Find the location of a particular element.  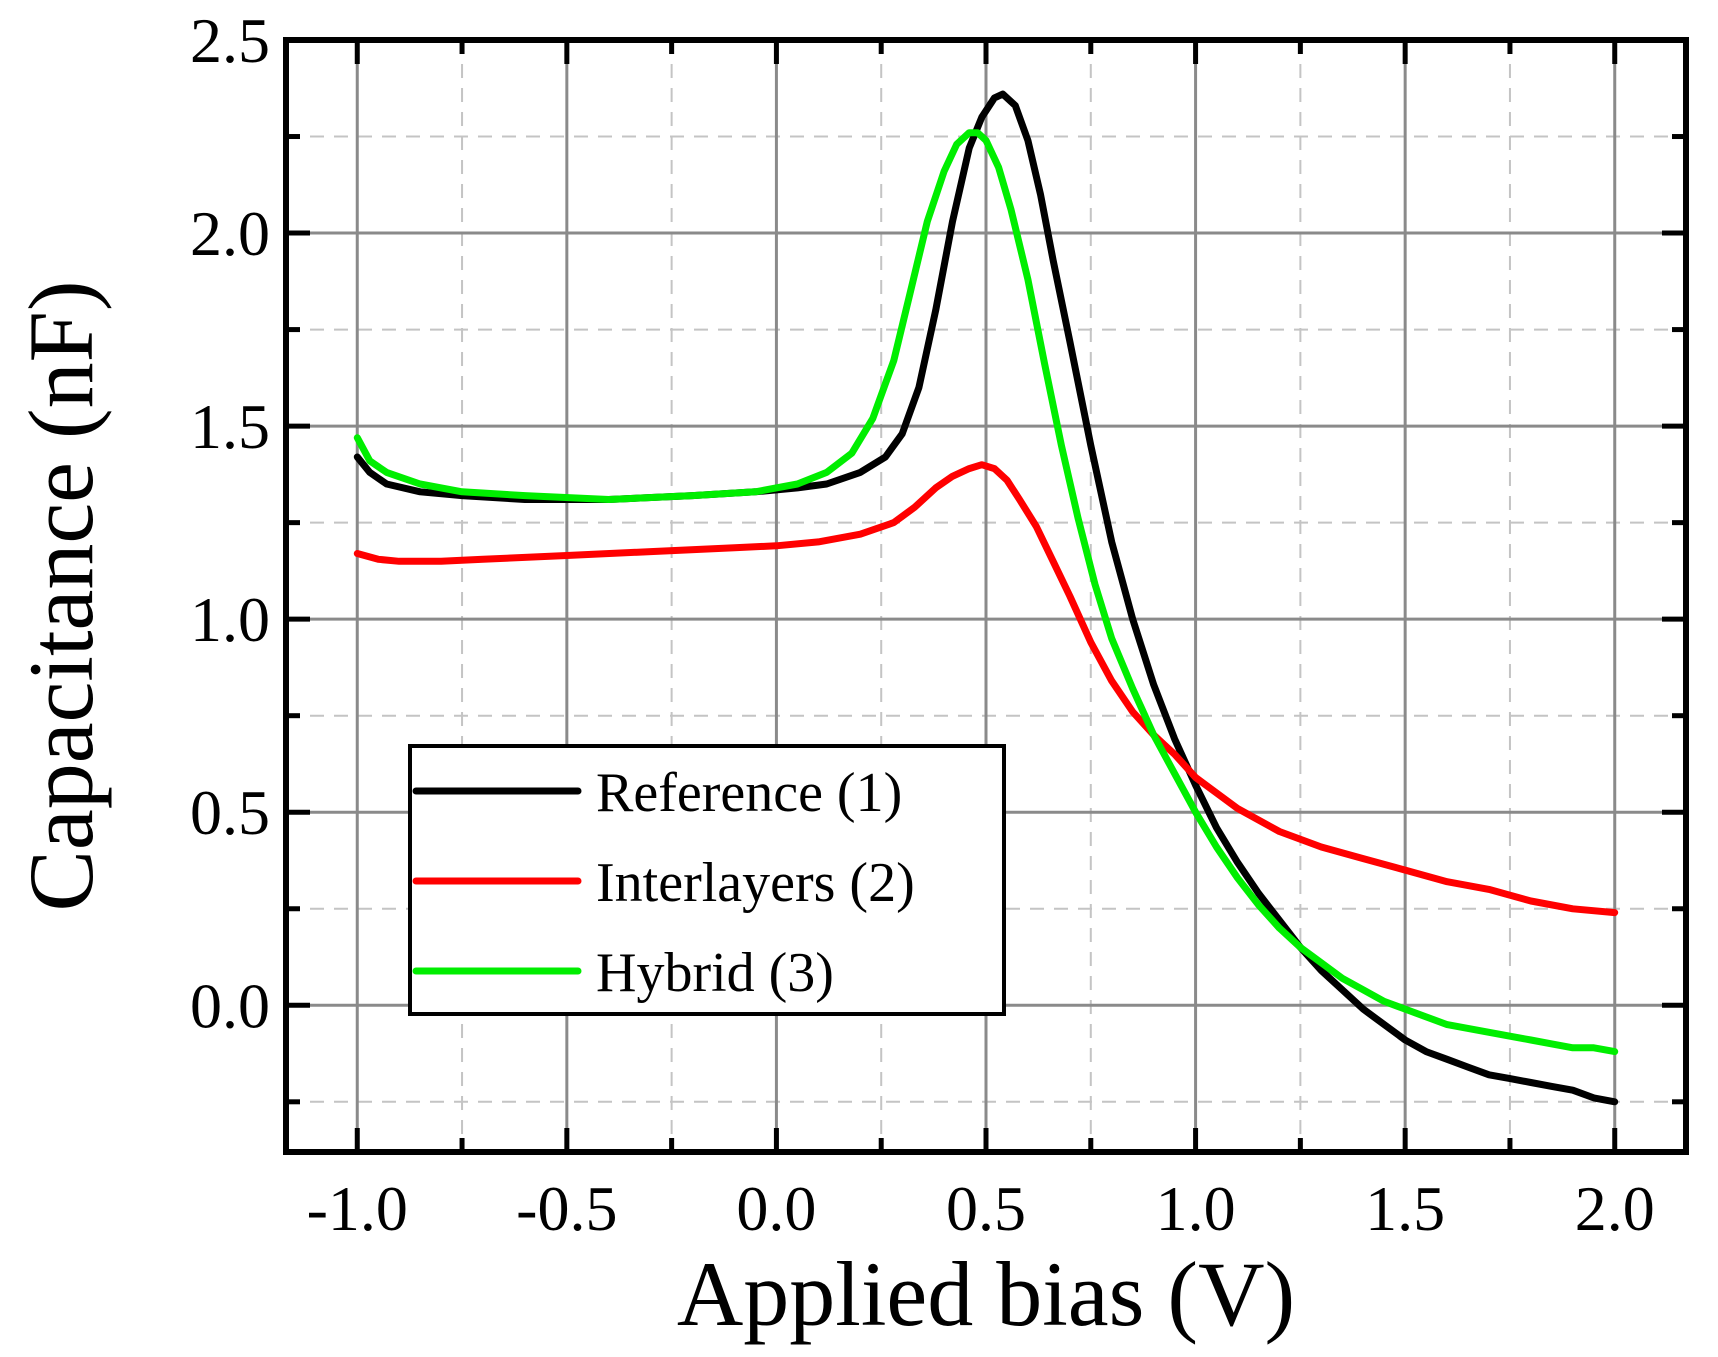

legend: Reference (1) Interlayers (2) Hybrid (3) is located at coordinates (707, 880).